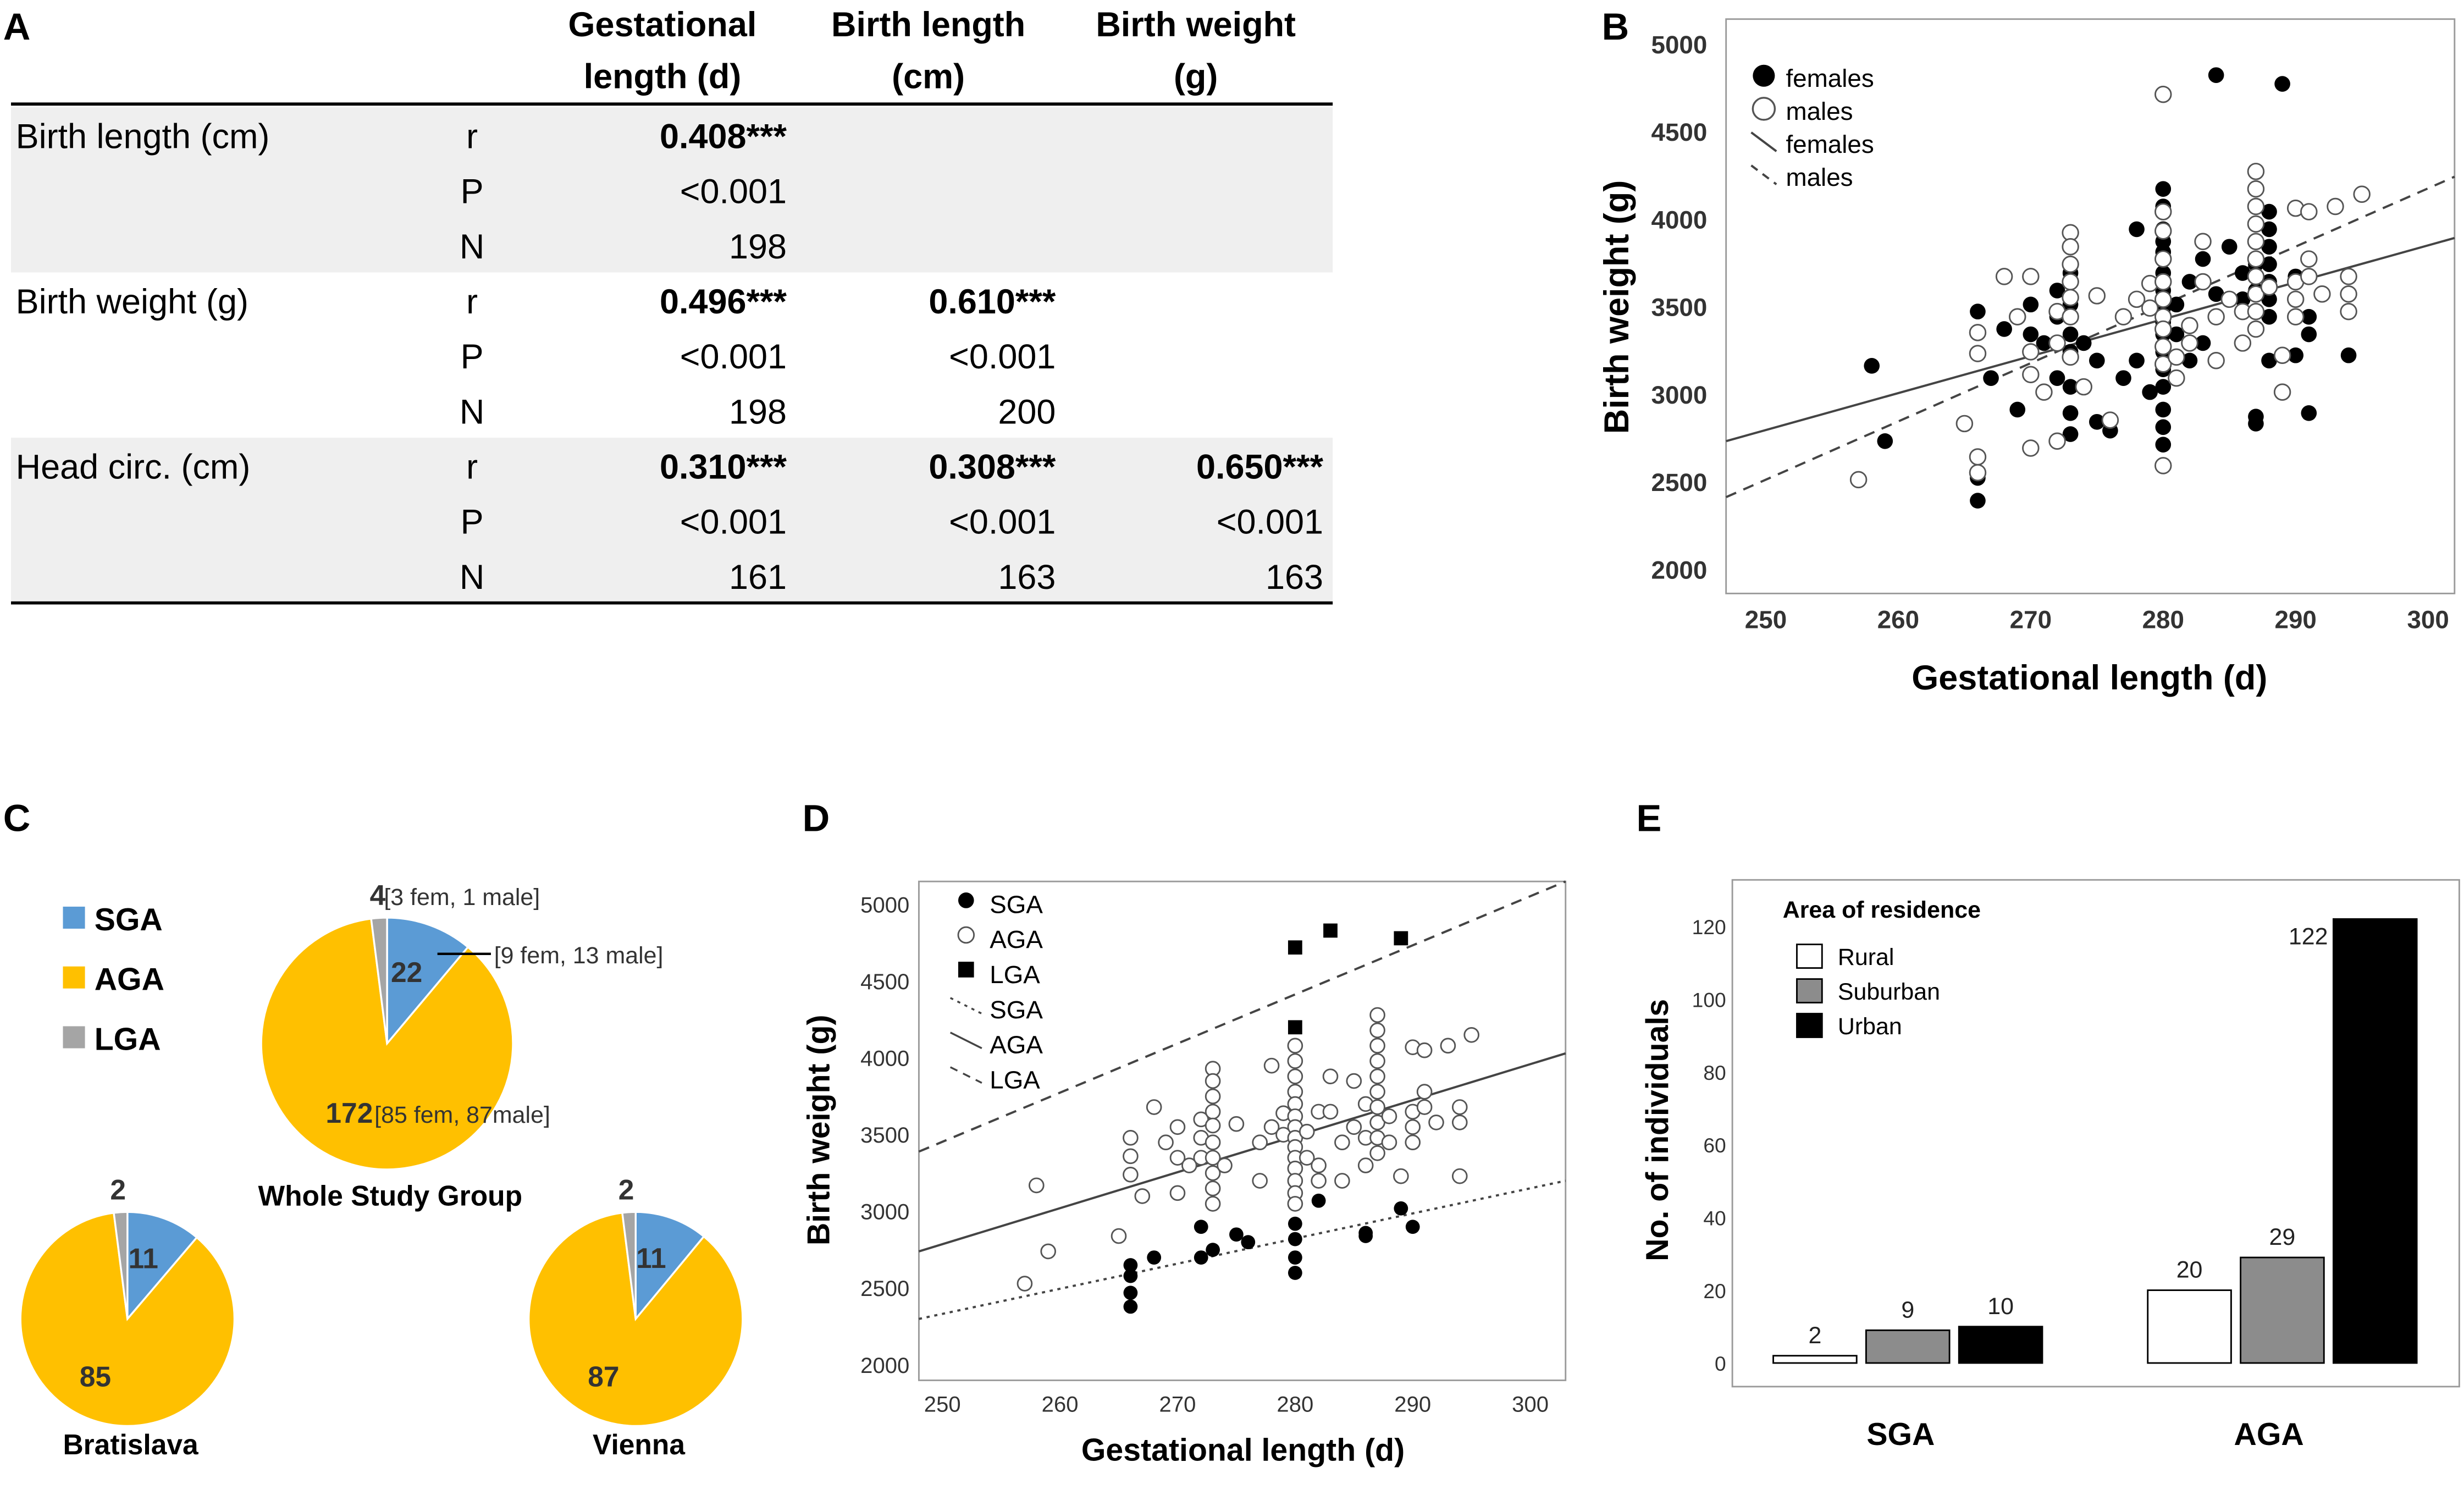  Describe the element at coordinates (1714, 1145) in the screenshot. I see `y-tick-label: 60` at that location.